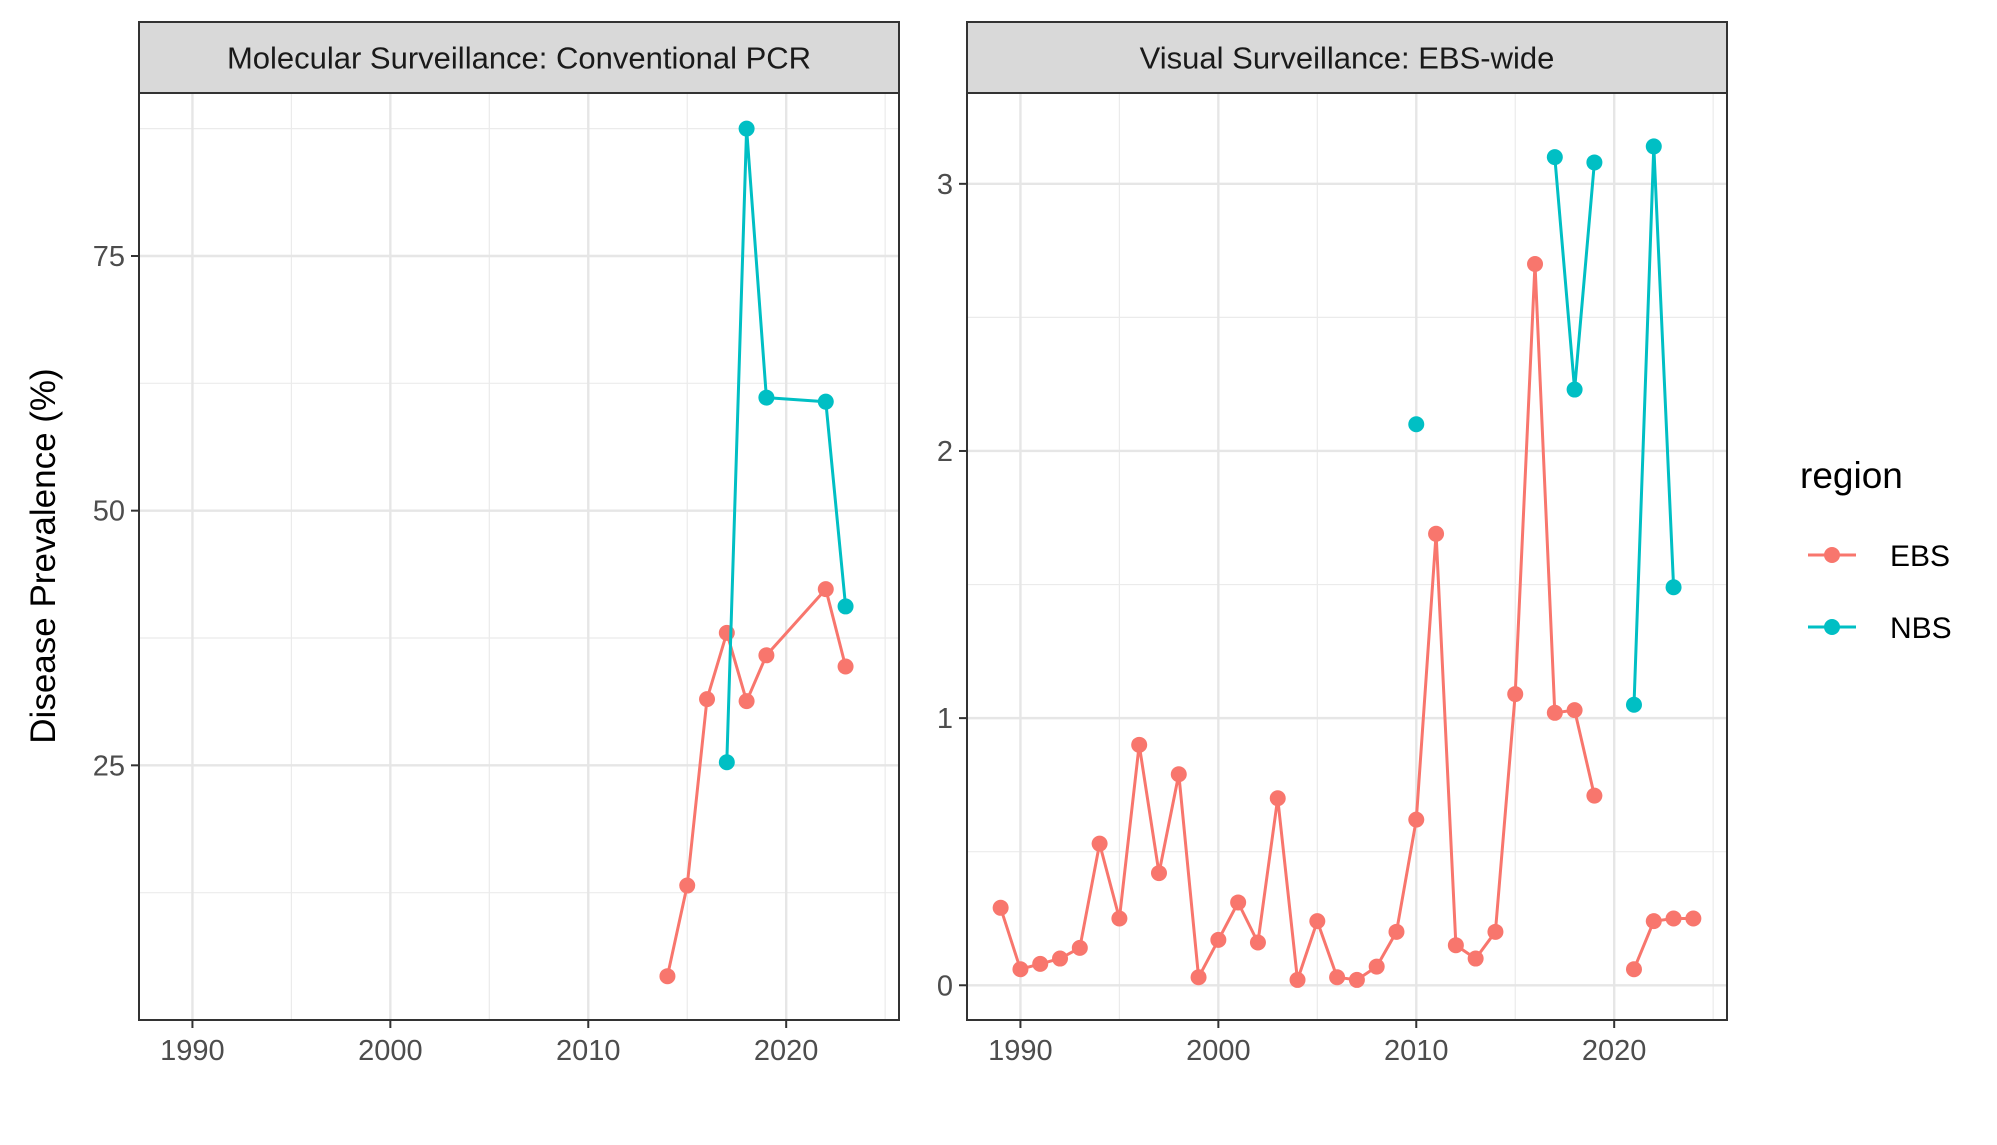 Image resolution: width=1997 pixels, height=1145 pixels. What do you see at coordinates (109, 766) in the screenshot?
I see `y-tick-label: 25` at bounding box center [109, 766].